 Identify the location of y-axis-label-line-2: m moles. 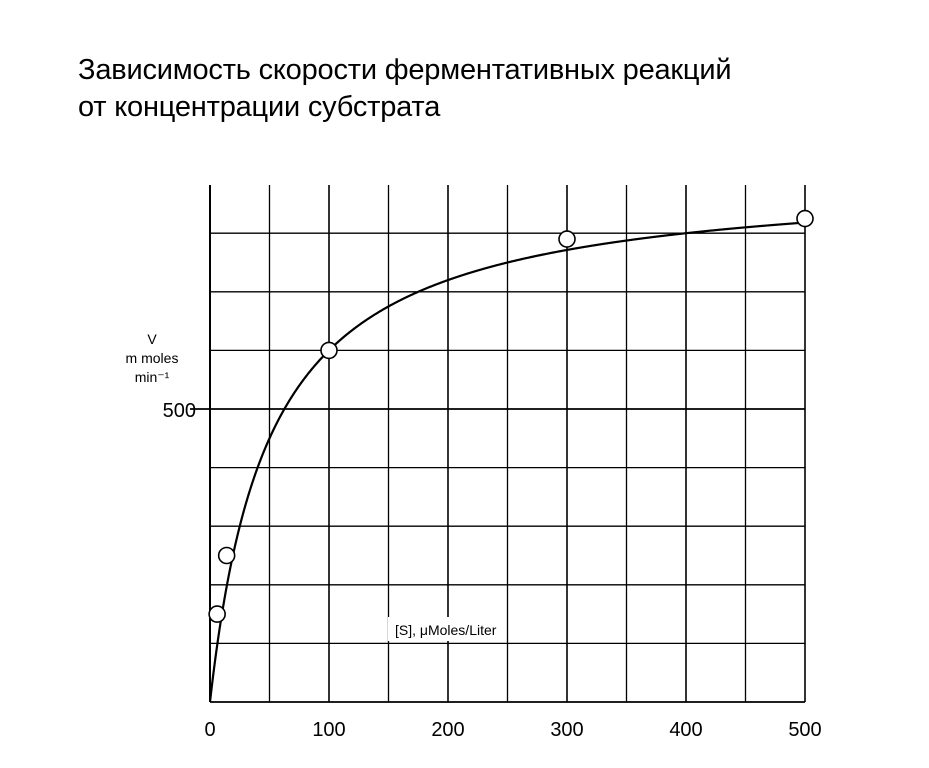
(152, 358).